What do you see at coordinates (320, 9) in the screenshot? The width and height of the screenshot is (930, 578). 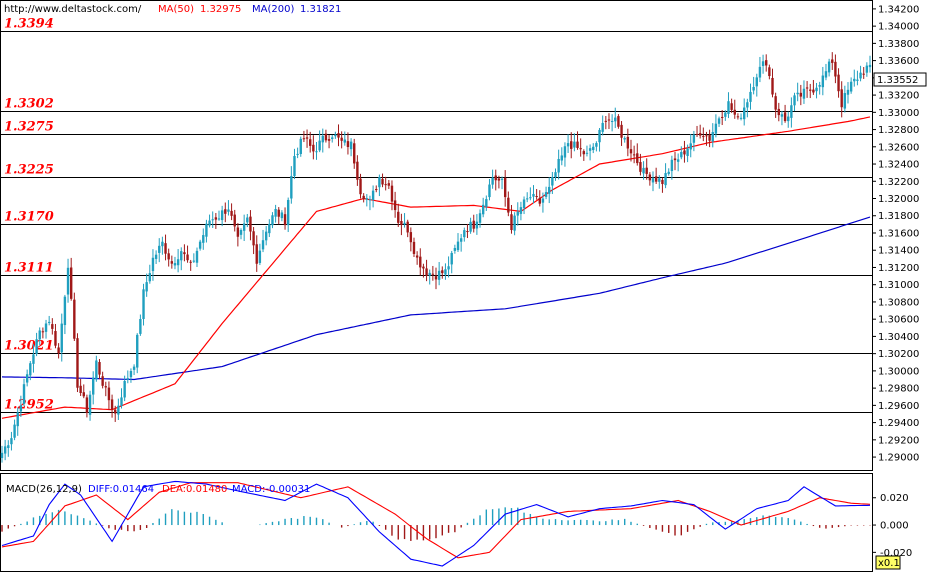 I see `ma200-legend-value: 1.31821` at bounding box center [320, 9].